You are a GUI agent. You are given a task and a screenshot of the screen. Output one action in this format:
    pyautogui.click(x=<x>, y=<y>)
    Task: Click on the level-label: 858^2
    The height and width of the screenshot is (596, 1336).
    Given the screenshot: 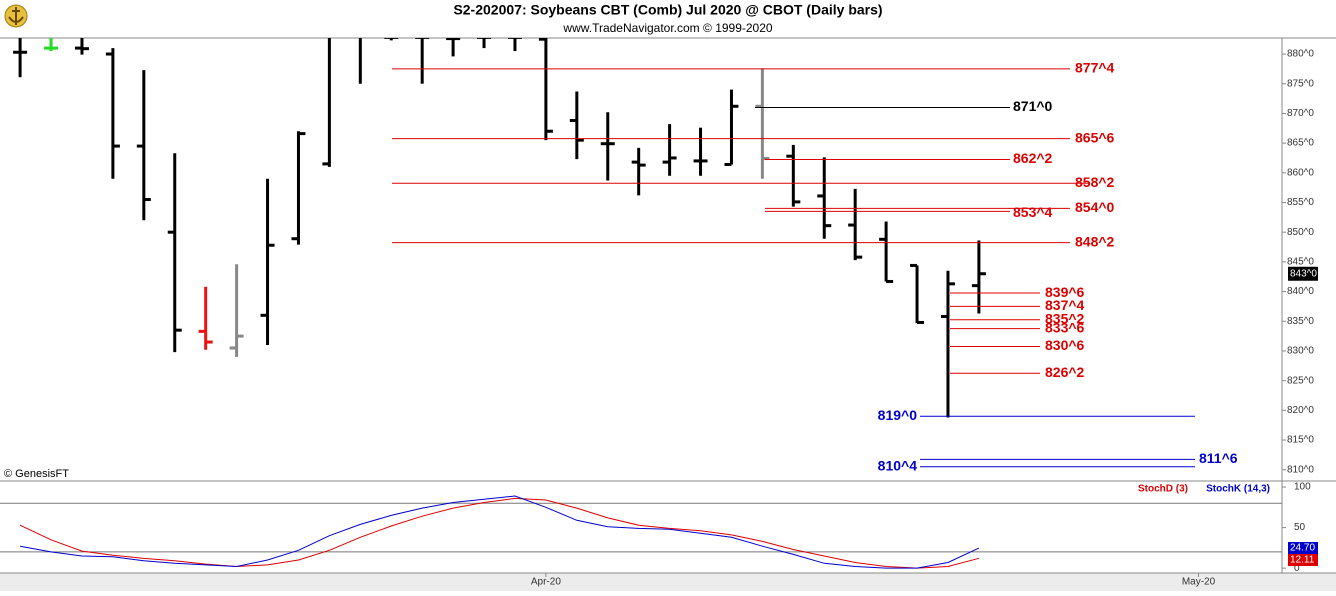 What is the action you would take?
    pyautogui.click(x=1095, y=182)
    